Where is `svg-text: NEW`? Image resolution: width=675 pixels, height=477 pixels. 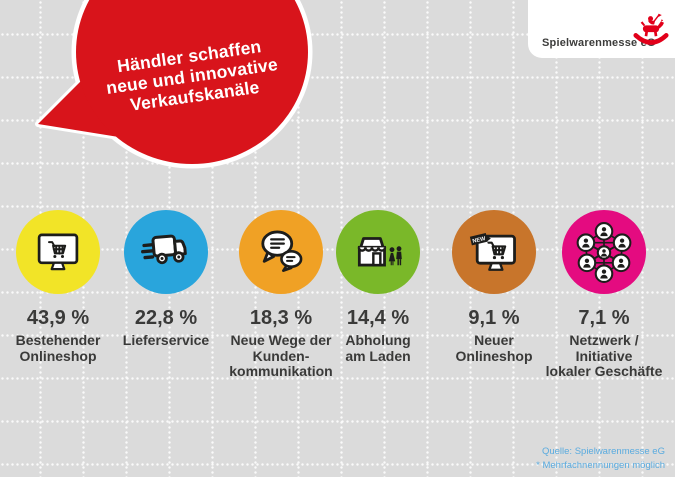 svg-text: NEW is located at coordinates (479, 240).